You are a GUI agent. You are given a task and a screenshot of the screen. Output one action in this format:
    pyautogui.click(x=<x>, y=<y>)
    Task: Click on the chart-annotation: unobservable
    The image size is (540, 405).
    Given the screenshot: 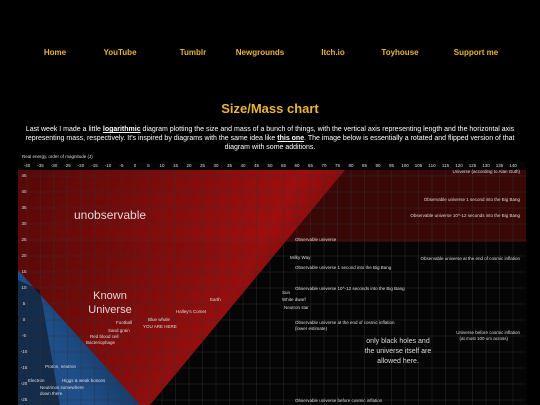 What is the action you would take?
    pyautogui.click(x=110, y=215)
    